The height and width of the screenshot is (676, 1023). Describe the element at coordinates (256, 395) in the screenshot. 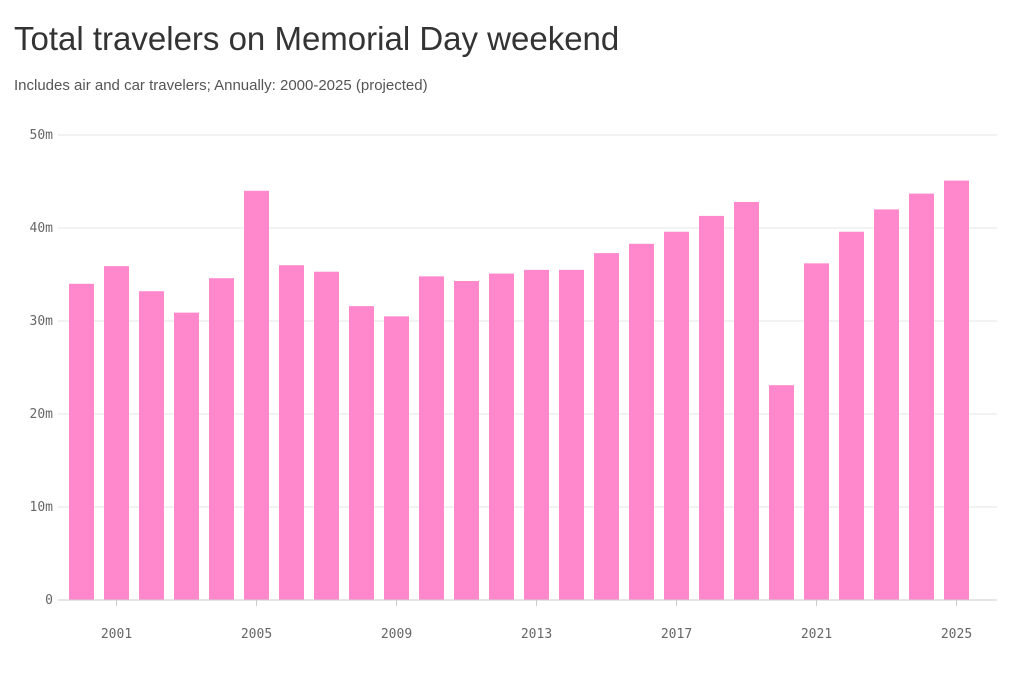

I see `bar-2005` at that location.